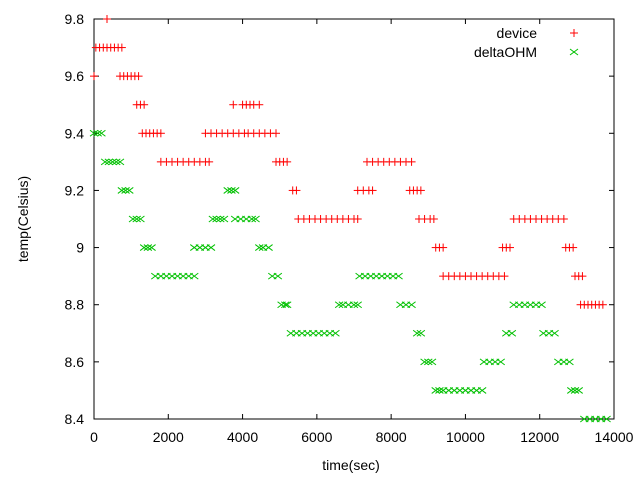 This screenshot has width=640, height=480. I want to click on legend-marker-device, so click(574, 33).